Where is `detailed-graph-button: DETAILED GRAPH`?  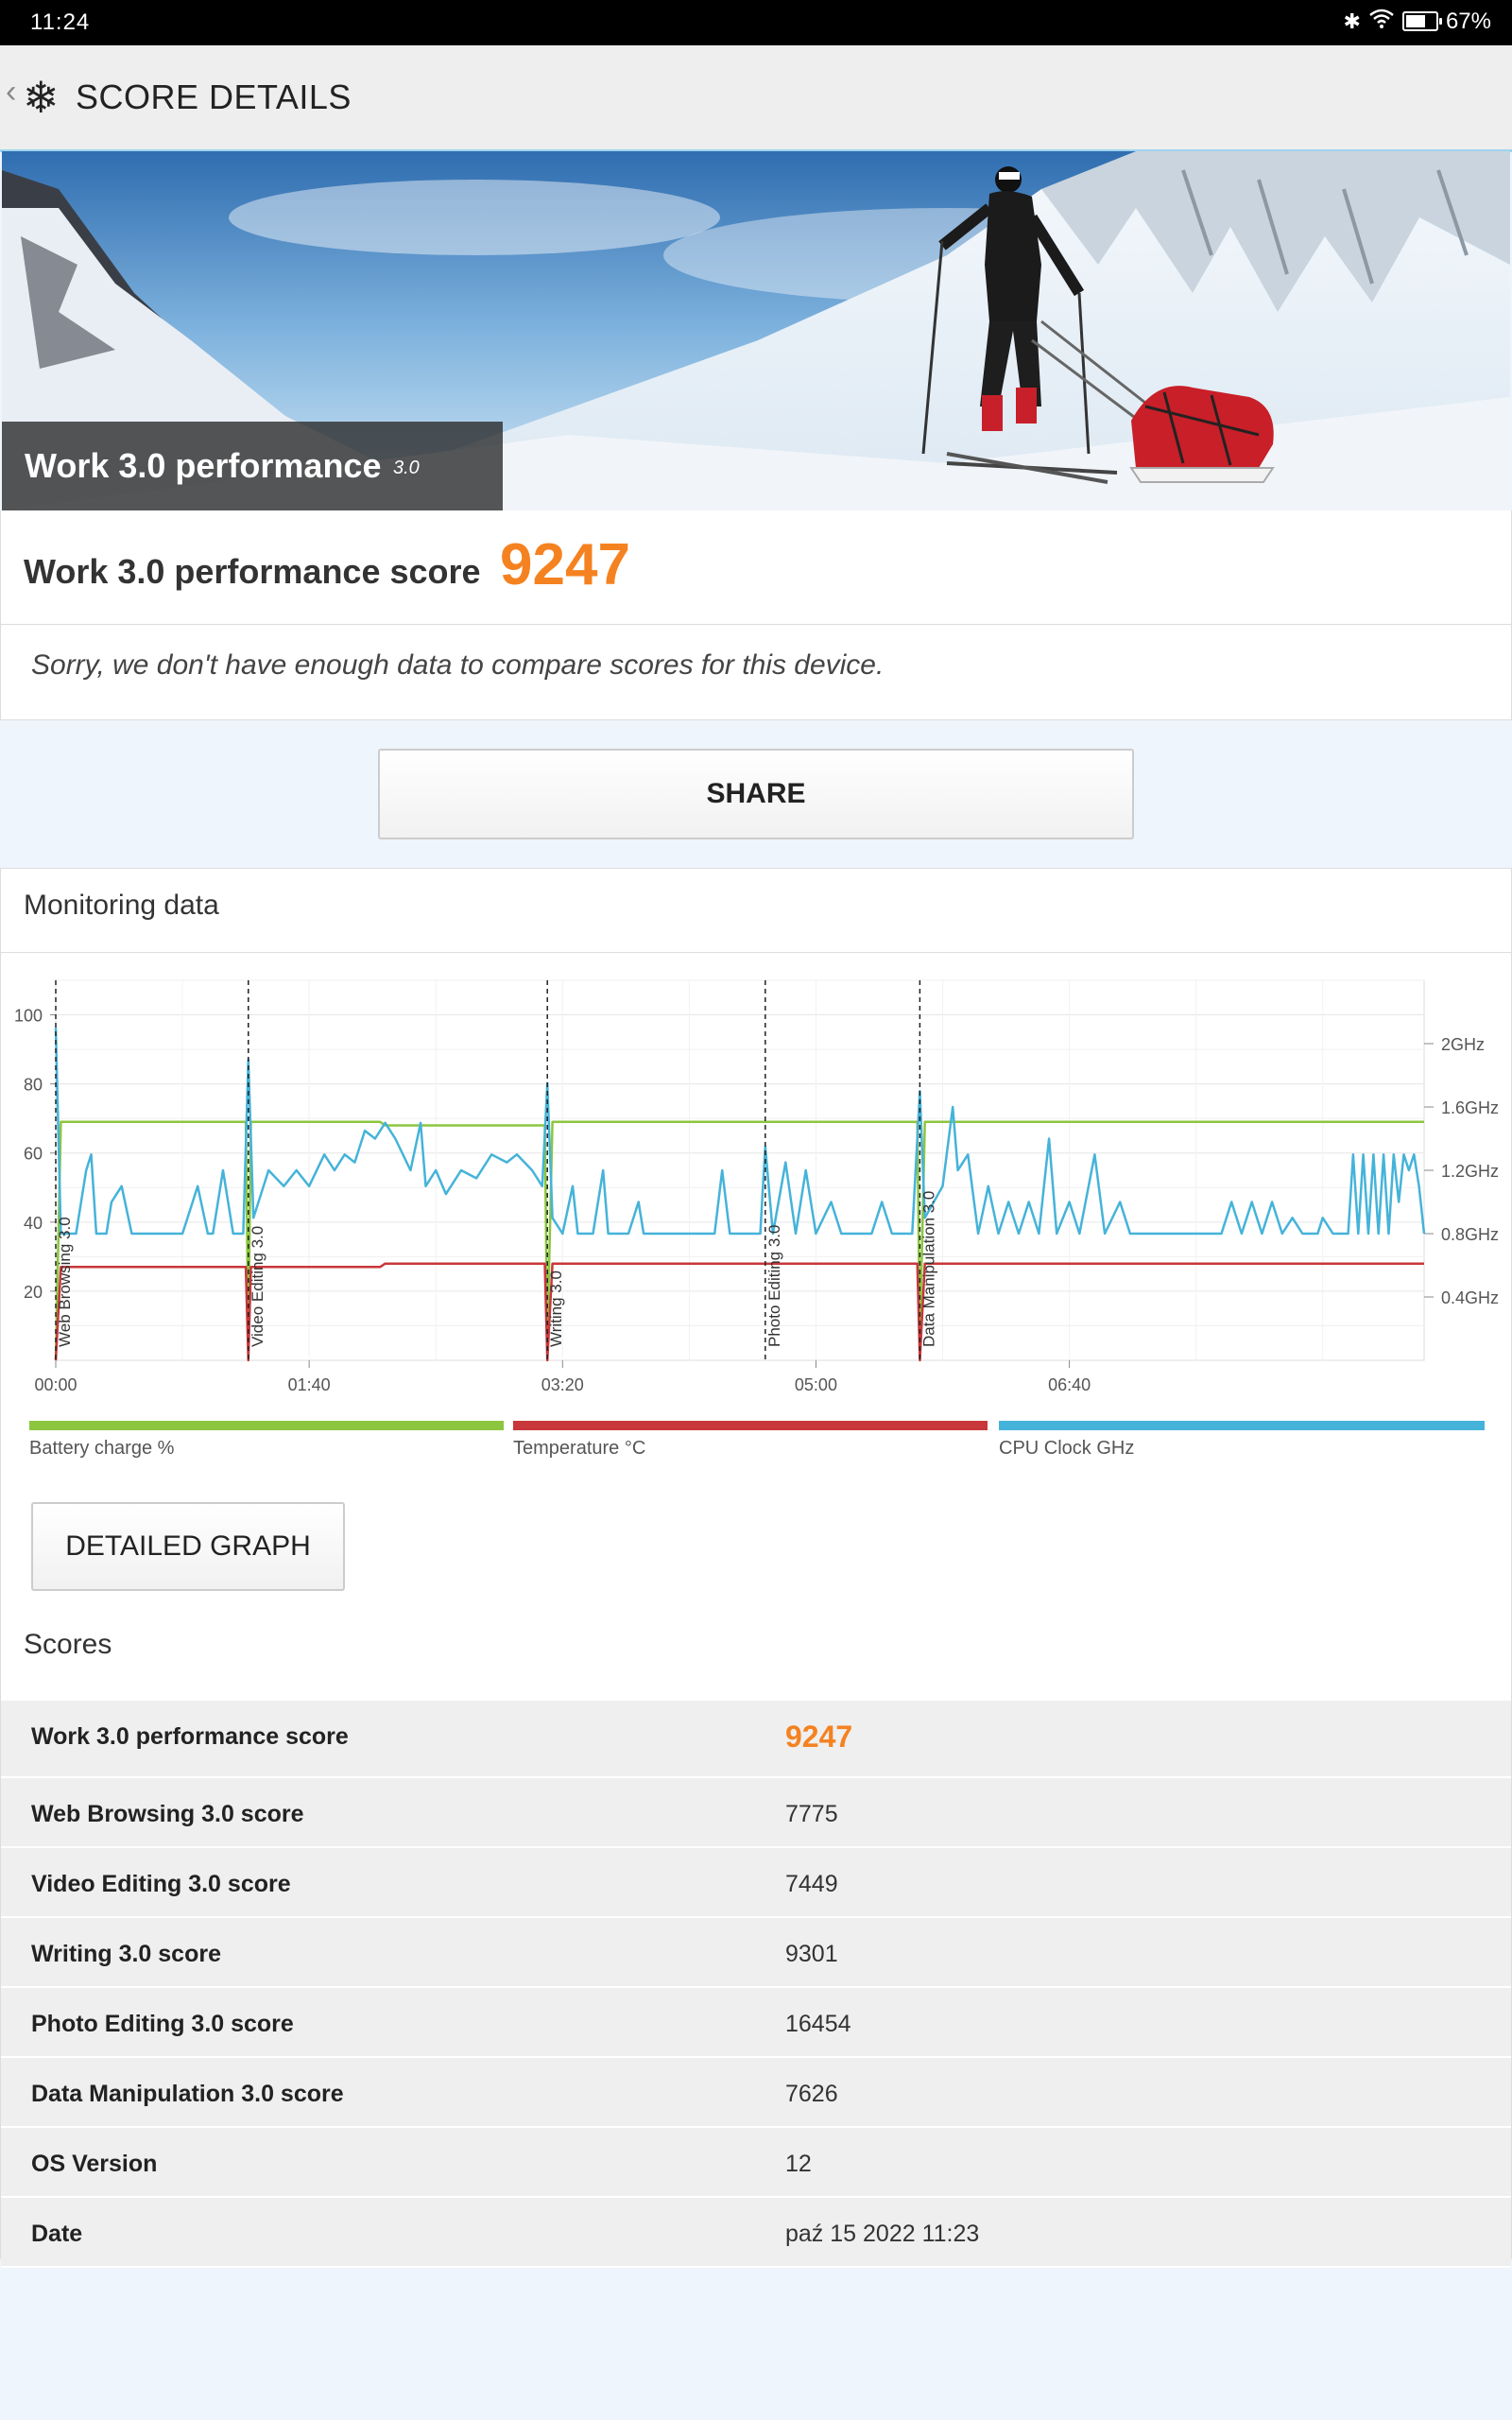
detailed-graph-button: DETAILED GRAPH is located at coordinates (188, 1546).